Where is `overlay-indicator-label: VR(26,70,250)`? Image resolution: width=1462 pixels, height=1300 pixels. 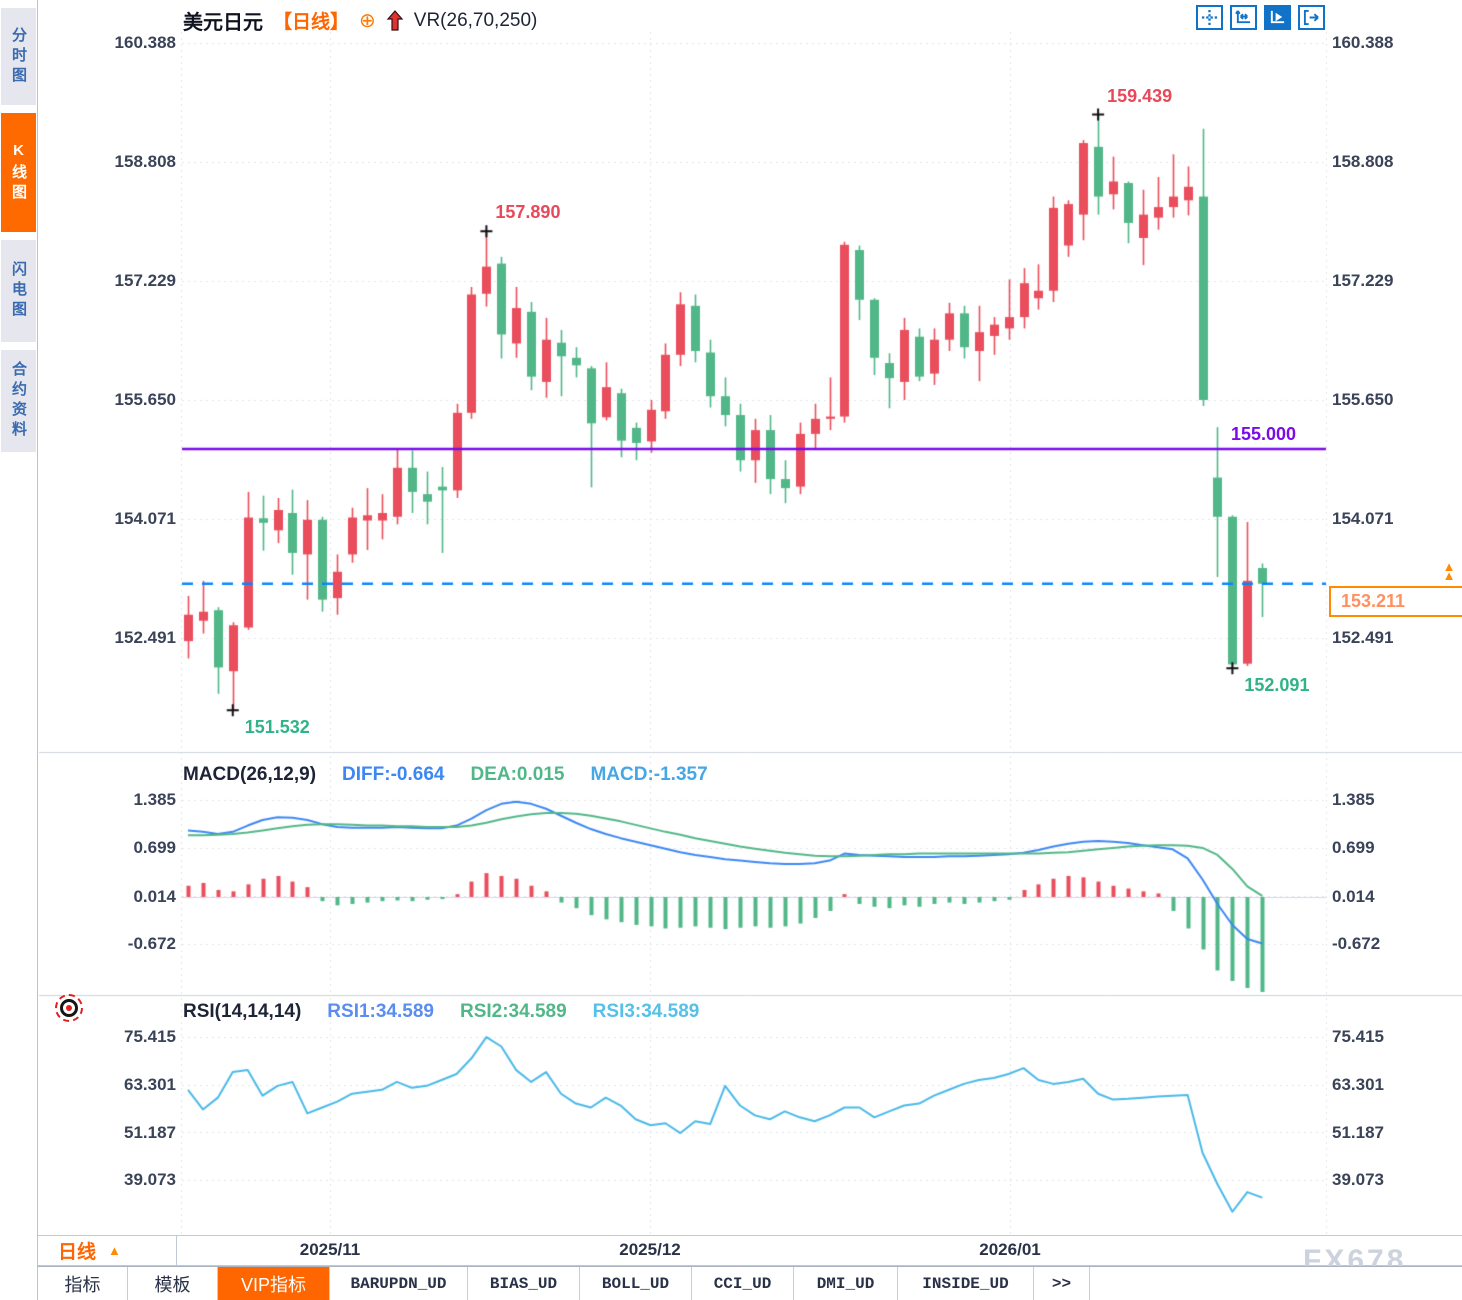
overlay-indicator-label: VR(26,70,250) is located at coordinates (475, 20).